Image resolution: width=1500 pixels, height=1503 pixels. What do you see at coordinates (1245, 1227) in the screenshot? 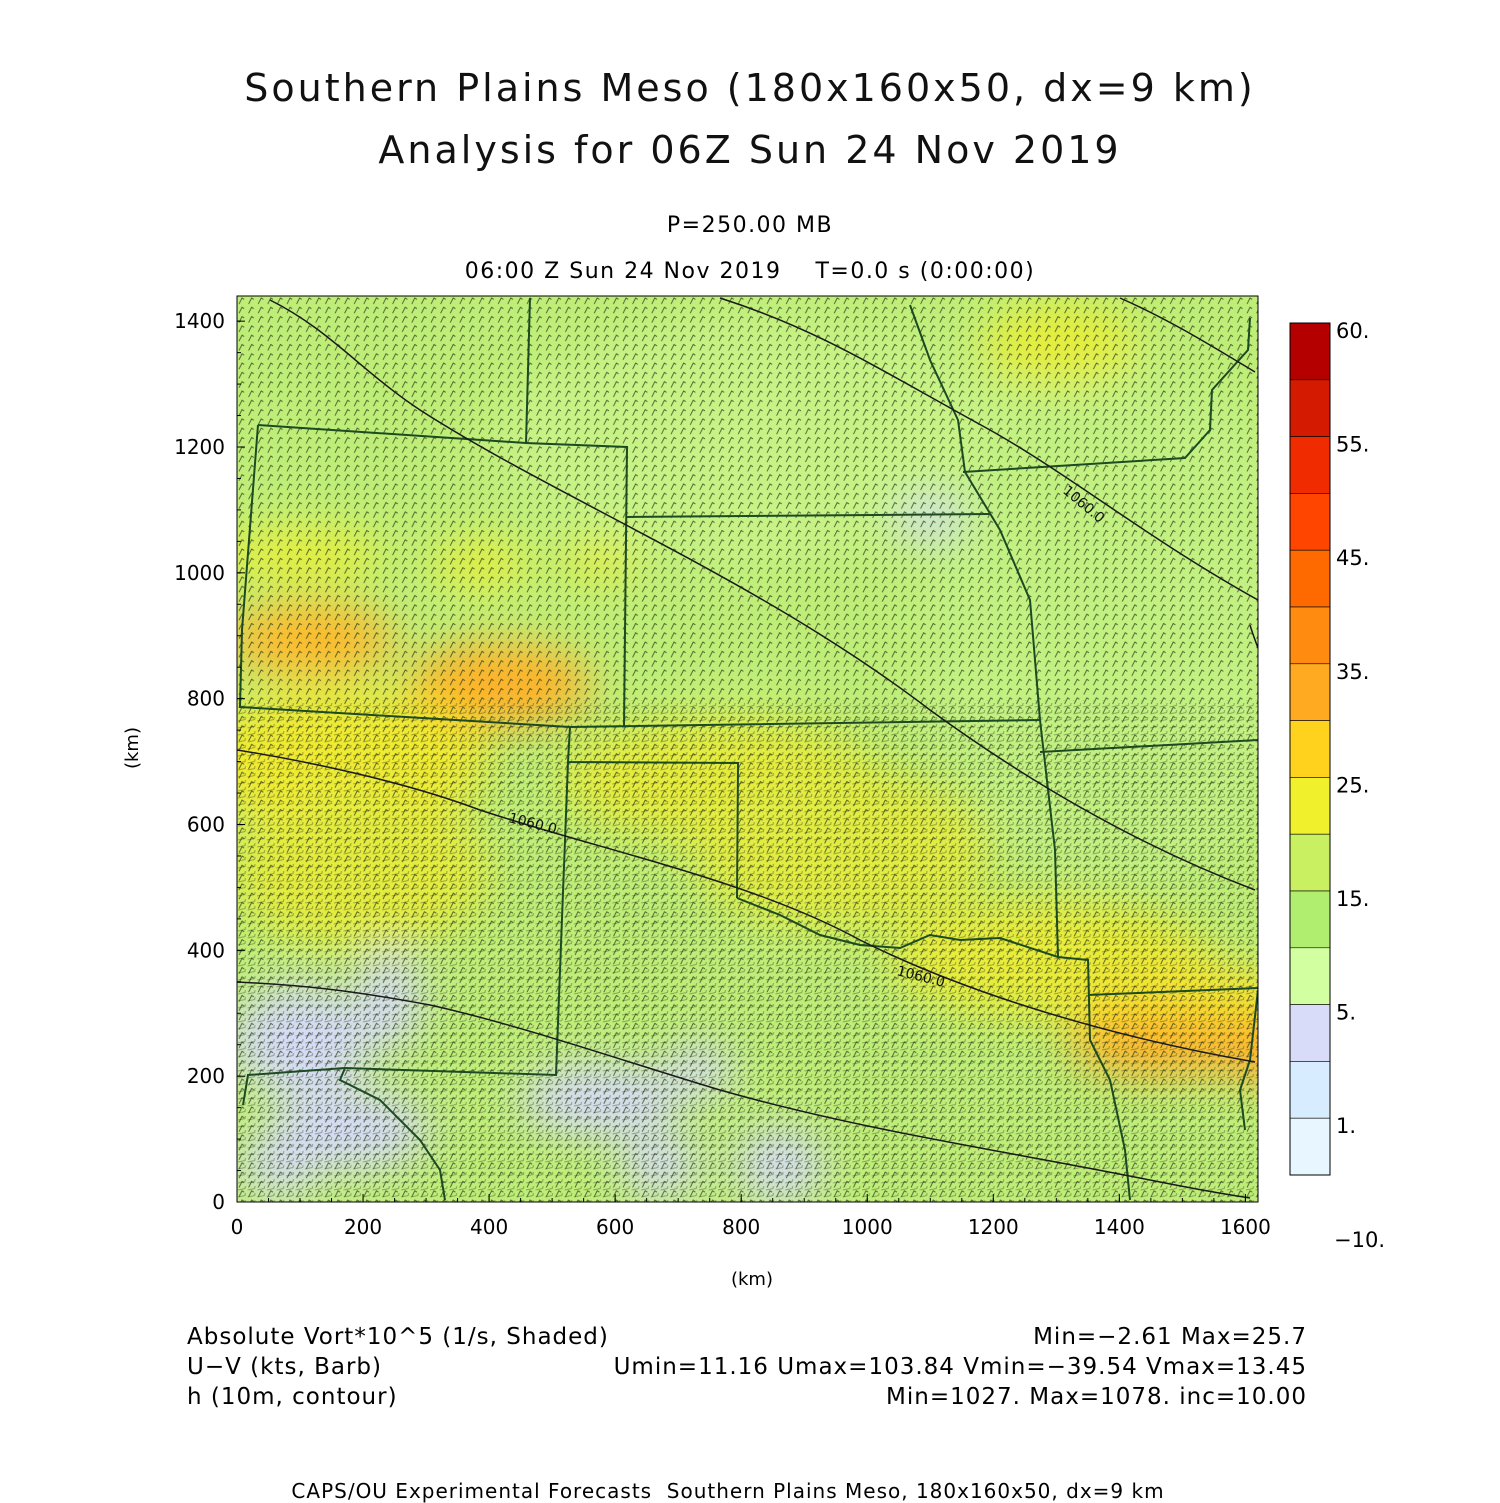
I see `x-tick-label: 1600` at bounding box center [1245, 1227].